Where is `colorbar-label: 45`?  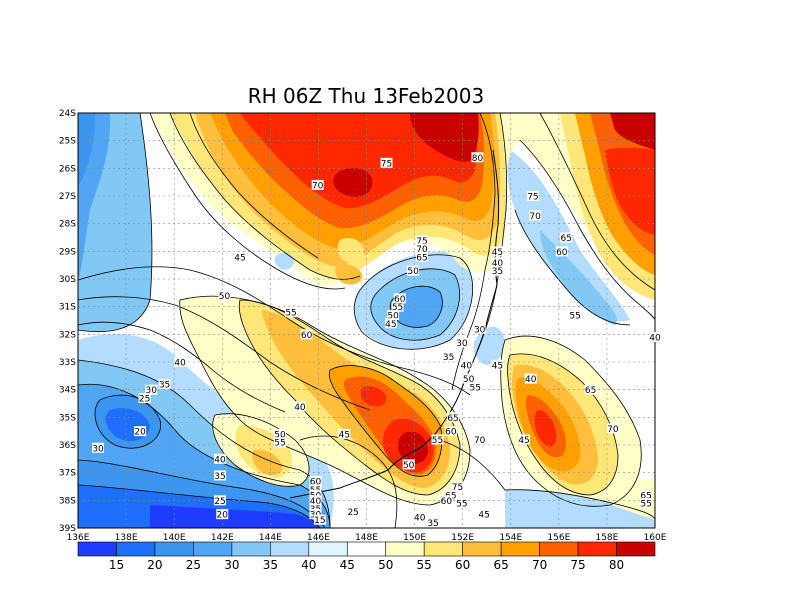 colorbar-label: 45 is located at coordinates (347, 565).